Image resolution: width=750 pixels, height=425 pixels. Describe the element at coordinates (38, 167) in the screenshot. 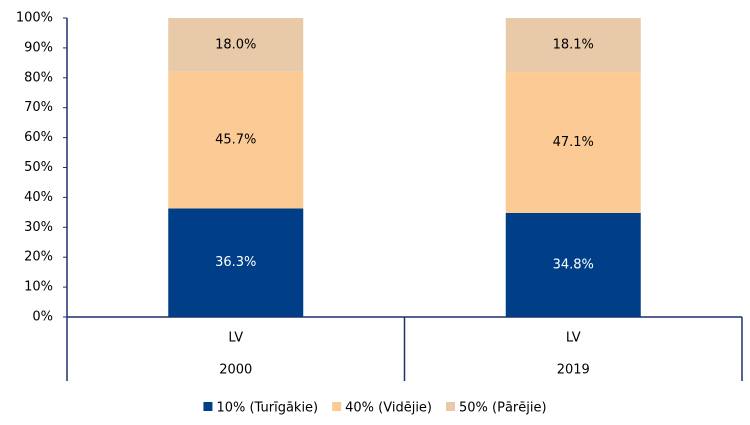

I see `y-tick-label: 50%` at that location.